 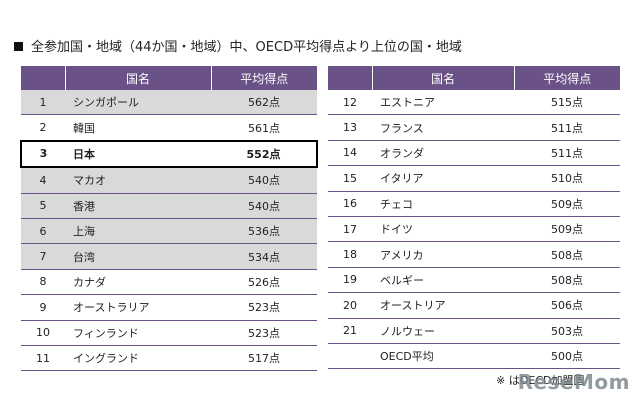 What do you see at coordinates (42, 154) in the screenshot?
I see `rank-cell: 3` at bounding box center [42, 154].